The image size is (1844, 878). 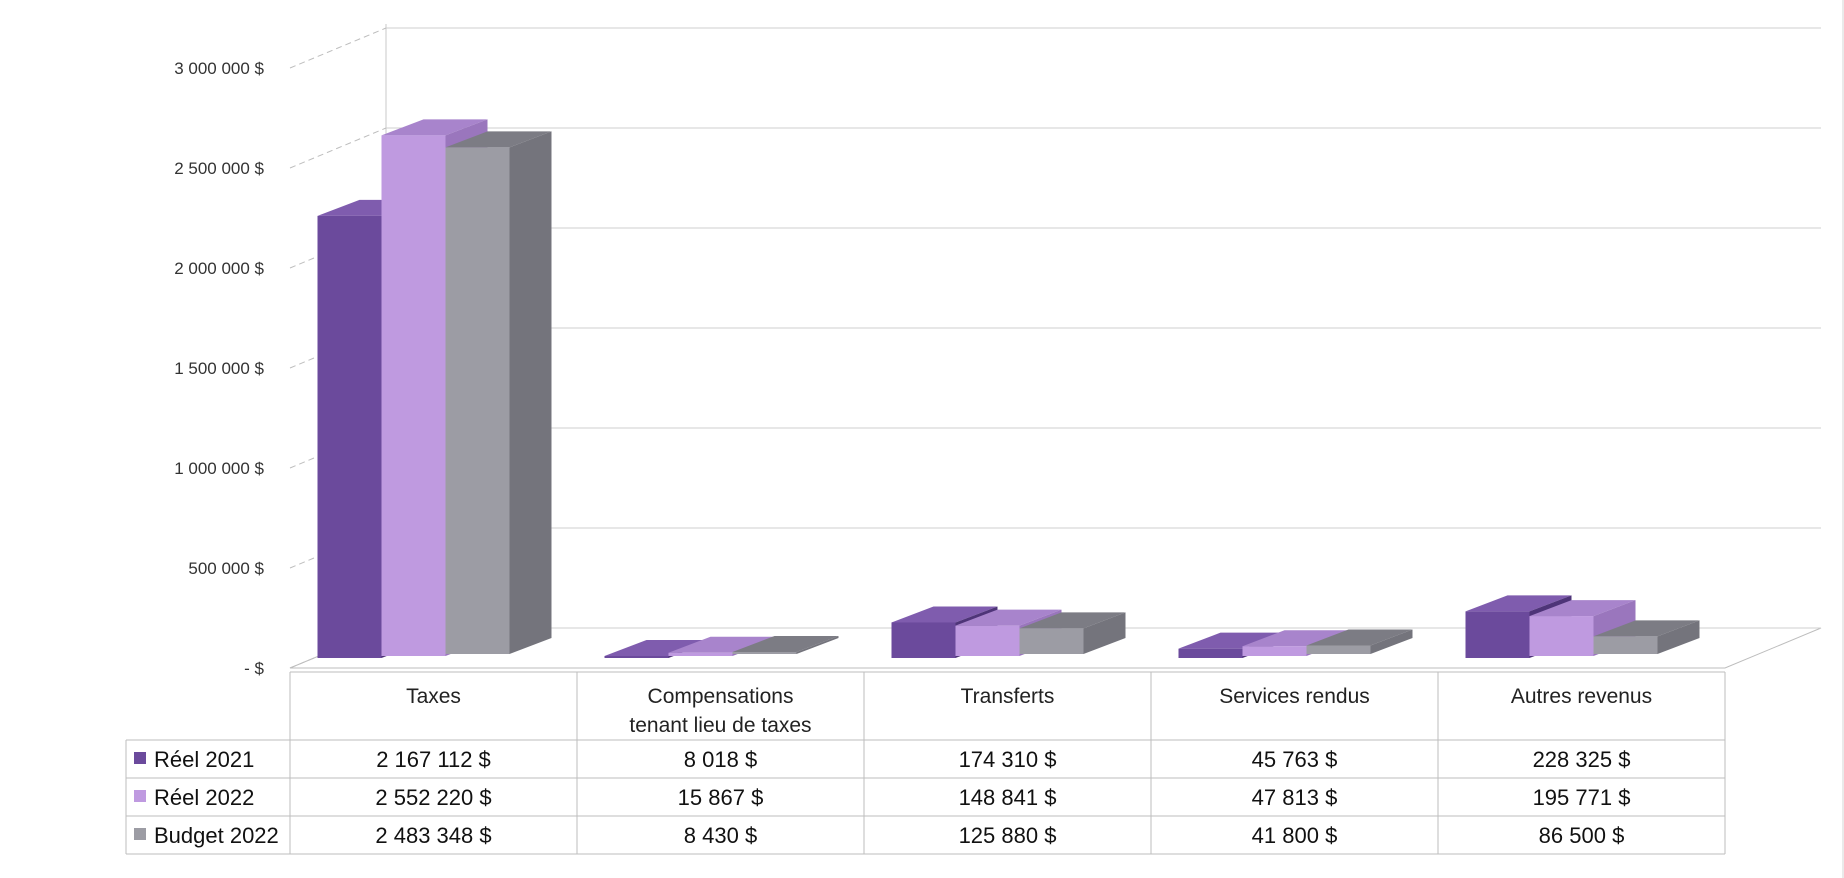 I want to click on y-tick-label: 1 000 000 $, so click(x=219, y=468).